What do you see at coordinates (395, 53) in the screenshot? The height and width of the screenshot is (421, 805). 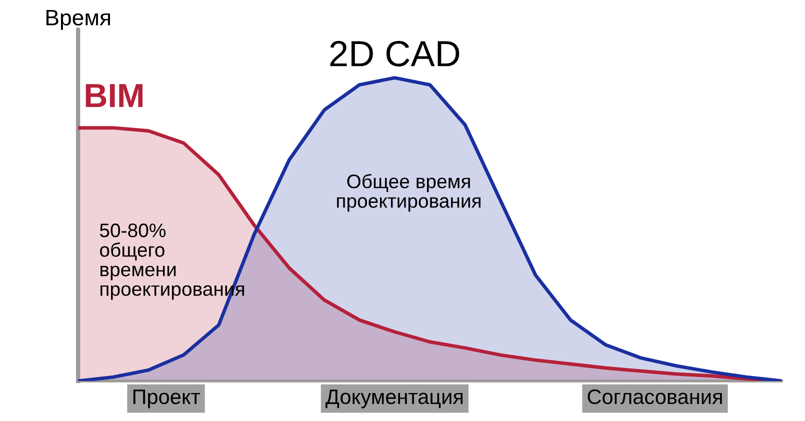 I see `series-label: 2D CAD` at bounding box center [395, 53].